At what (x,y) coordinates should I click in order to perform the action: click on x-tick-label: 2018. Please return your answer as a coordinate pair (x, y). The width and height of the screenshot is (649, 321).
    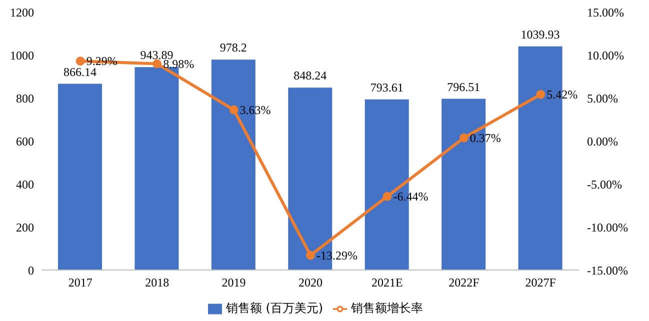
    Looking at the image, I should click on (157, 283).